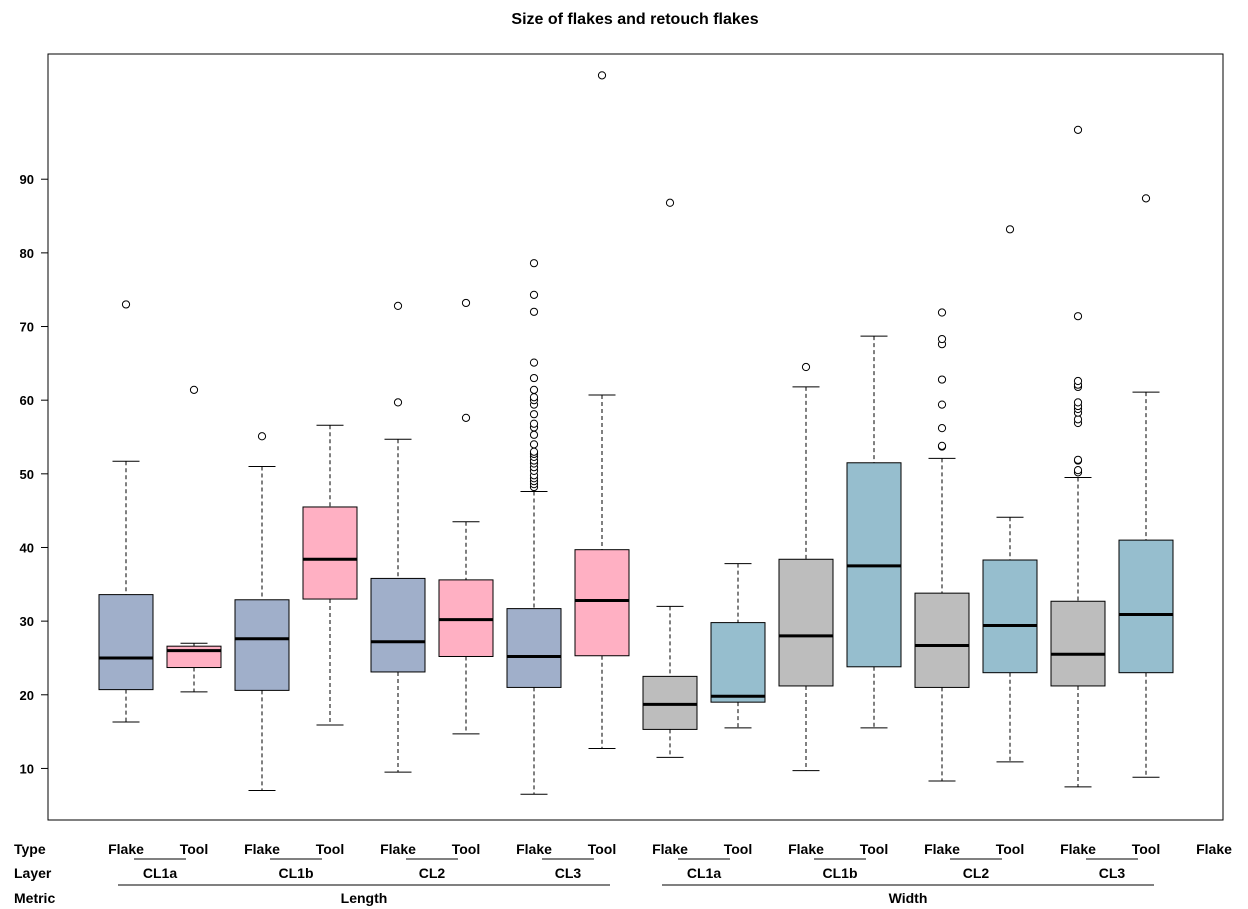  Describe the element at coordinates (33, 873) in the screenshot. I see `row-label-layer: Layer` at that location.